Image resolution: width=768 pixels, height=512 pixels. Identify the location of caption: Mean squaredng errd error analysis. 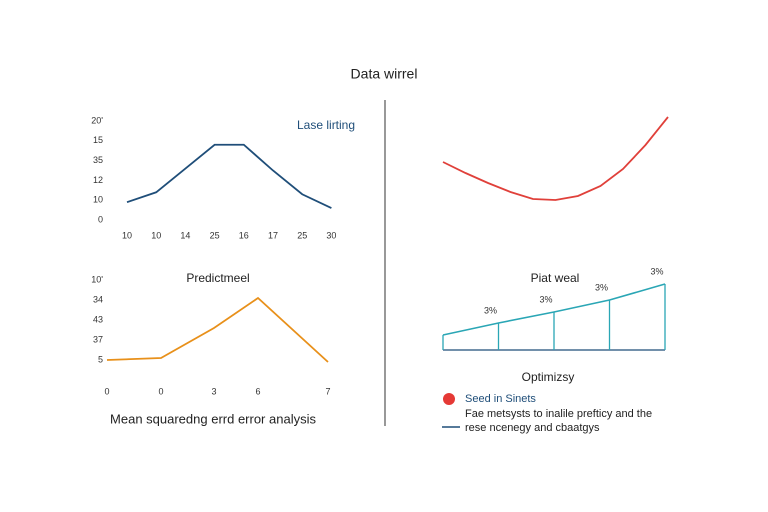
(213, 418).